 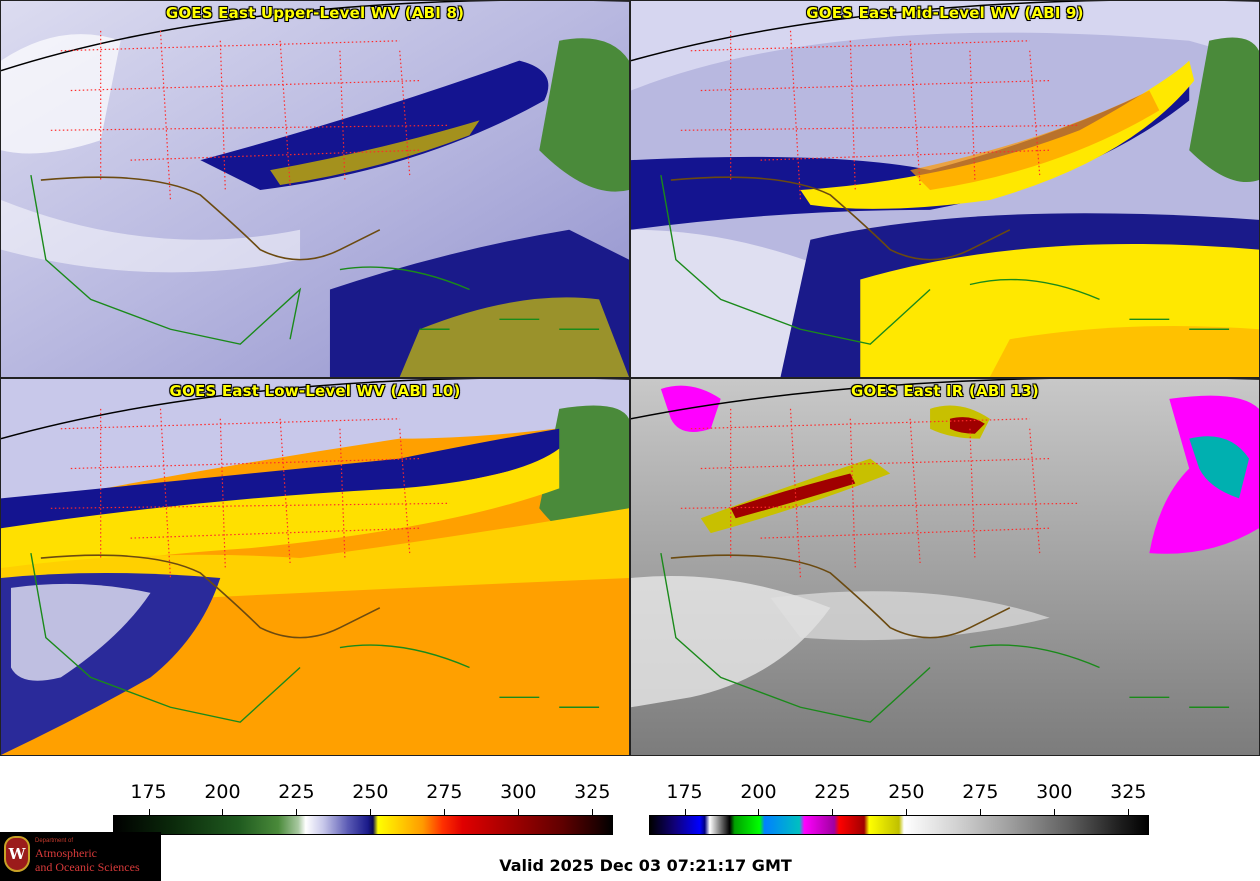 I want to click on colorbar-wv-gradient, so click(x=363, y=825).